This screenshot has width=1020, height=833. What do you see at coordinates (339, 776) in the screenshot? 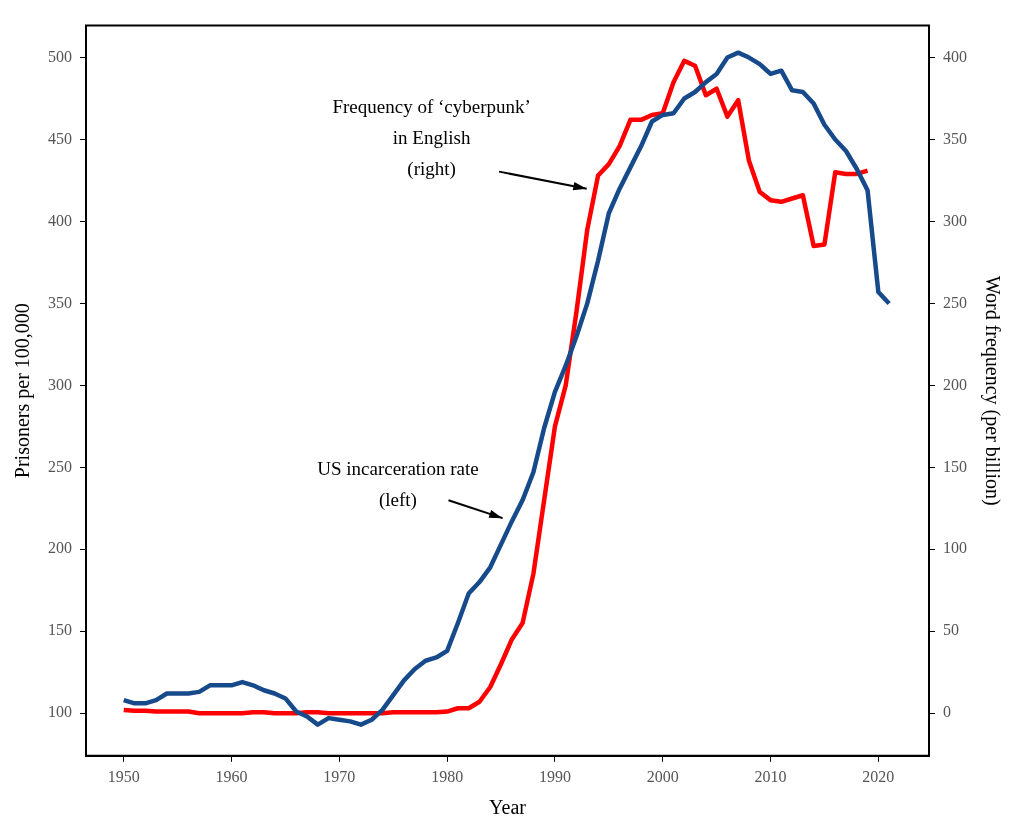
I see `x-tick-label: 1970` at bounding box center [339, 776].